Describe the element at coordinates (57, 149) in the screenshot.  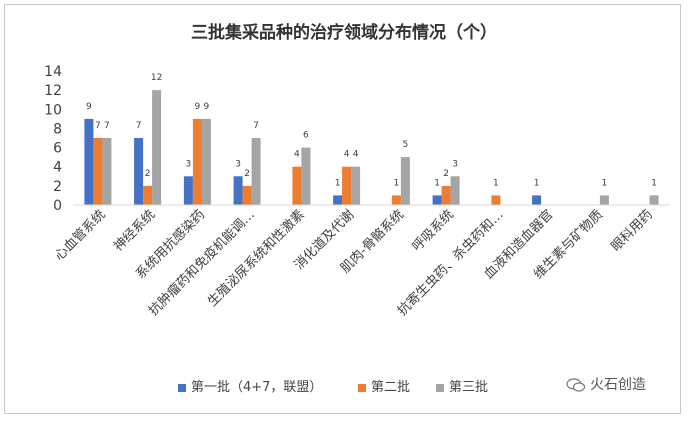
I see `y-tick-label: 6` at that location.